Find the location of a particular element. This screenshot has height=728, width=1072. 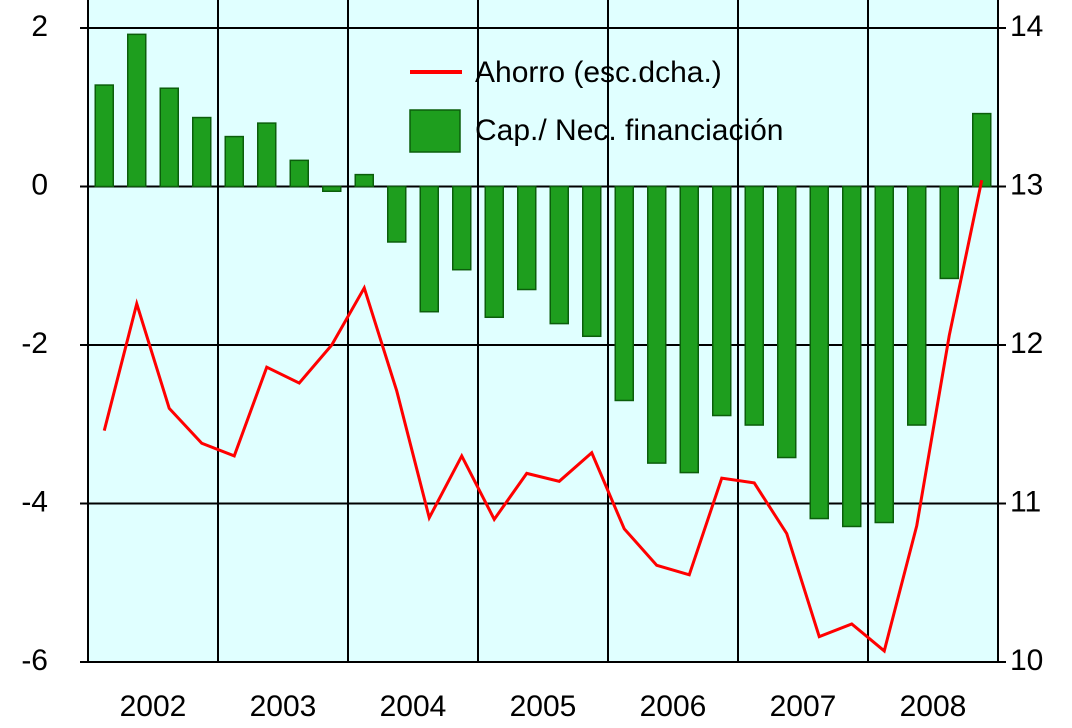

y2-tick-label: 14 is located at coordinates (1026, 26).